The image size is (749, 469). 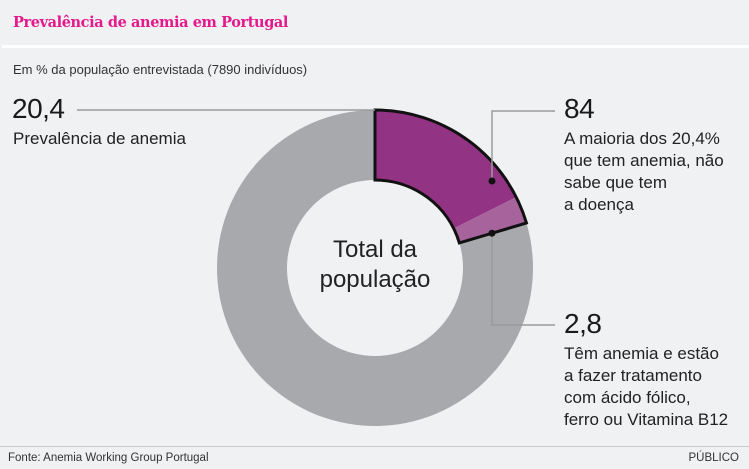 What do you see at coordinates (374, 446) in the screenshot?
I see `footer-divider` at bounding box center [374, 446].